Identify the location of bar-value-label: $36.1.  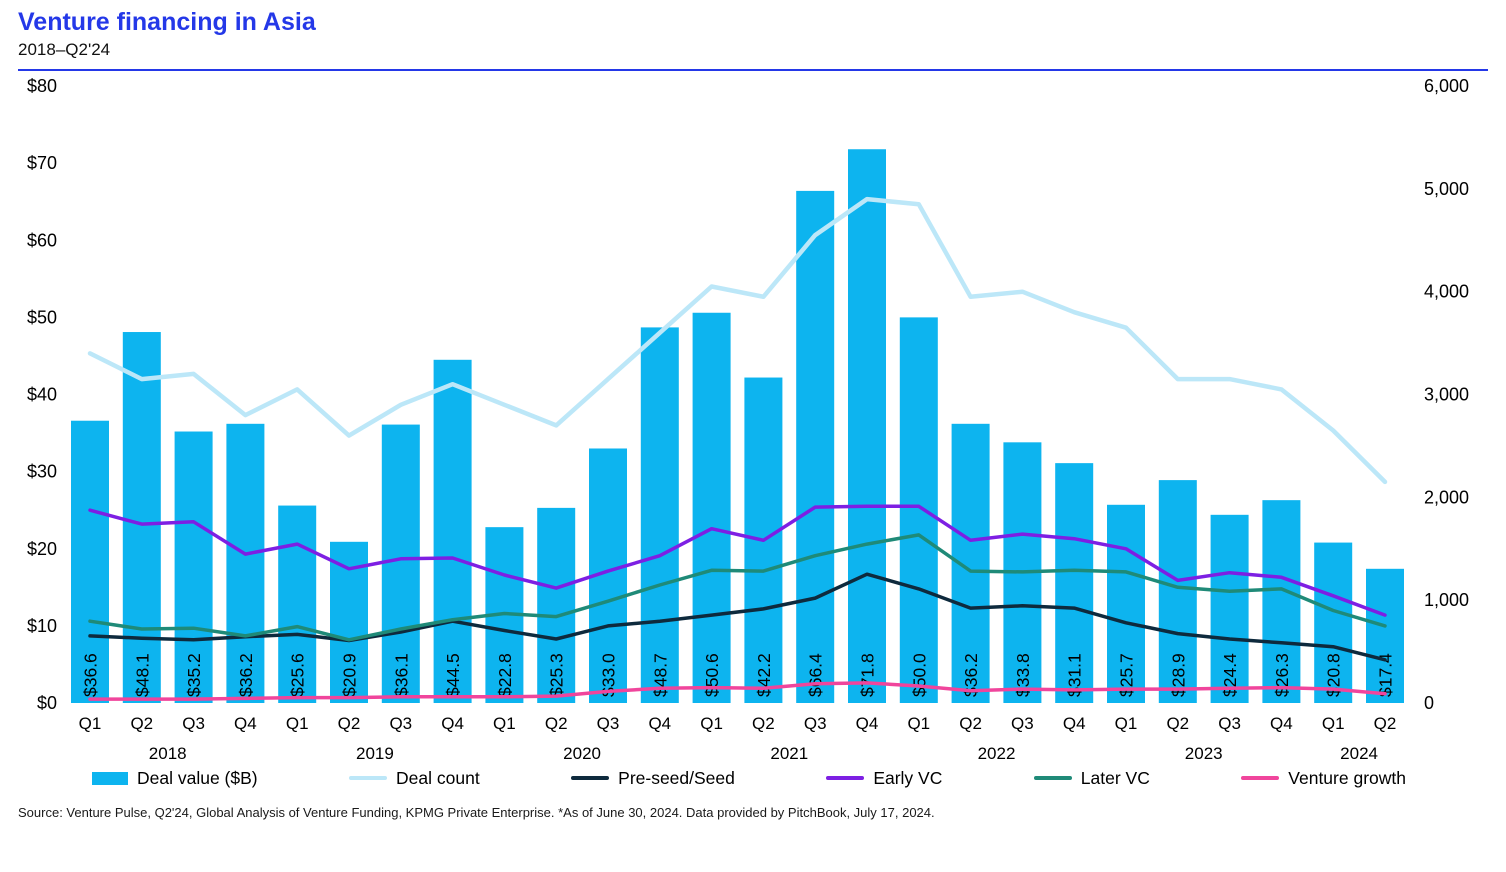
(401, 675).